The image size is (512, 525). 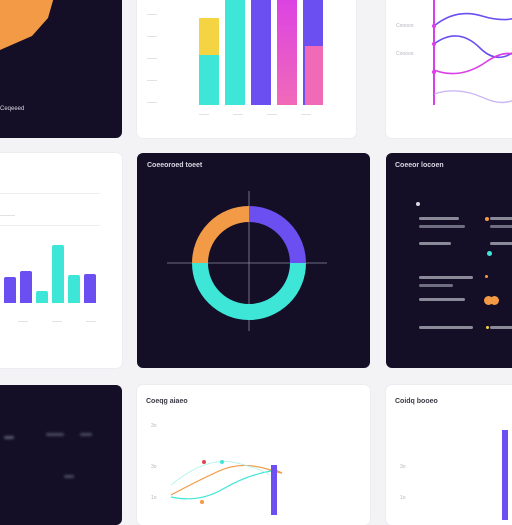 What do you see at coordinates (449, 455) in the screenshot?
I see `bottom-right-card: Coidq booeo 3o 1o` at bounding box center [449, 455].